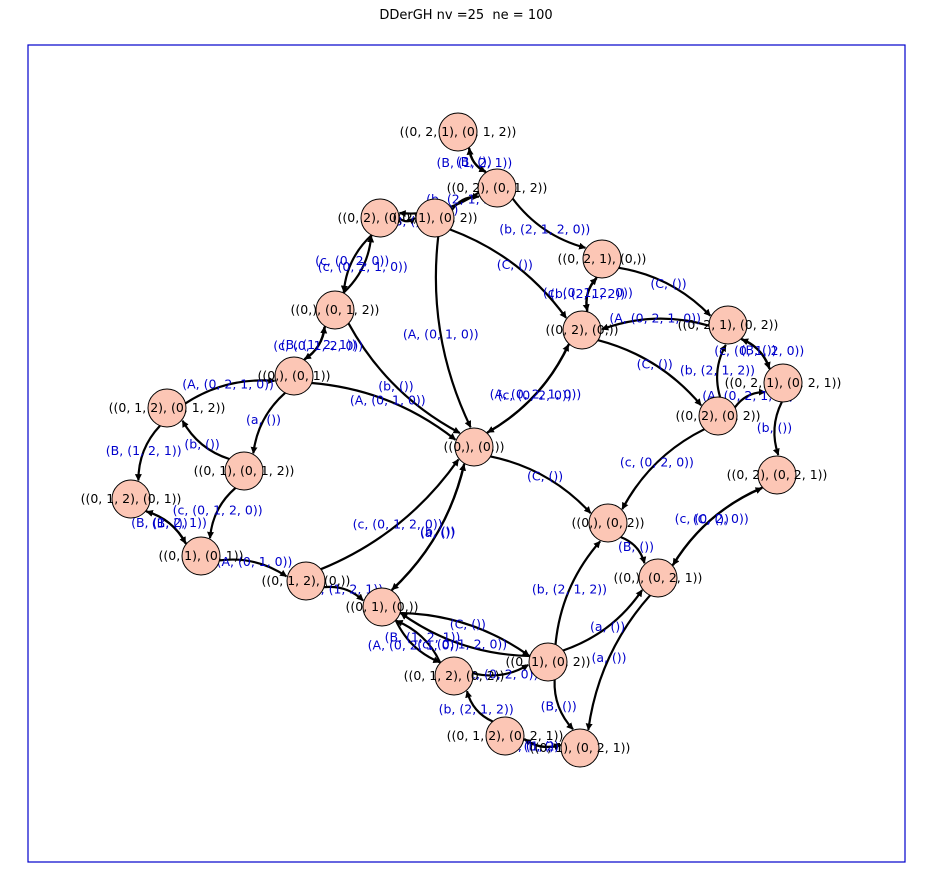  I want to click on node-label: ((0, 1, 2), (0,)), so click(306, 580).